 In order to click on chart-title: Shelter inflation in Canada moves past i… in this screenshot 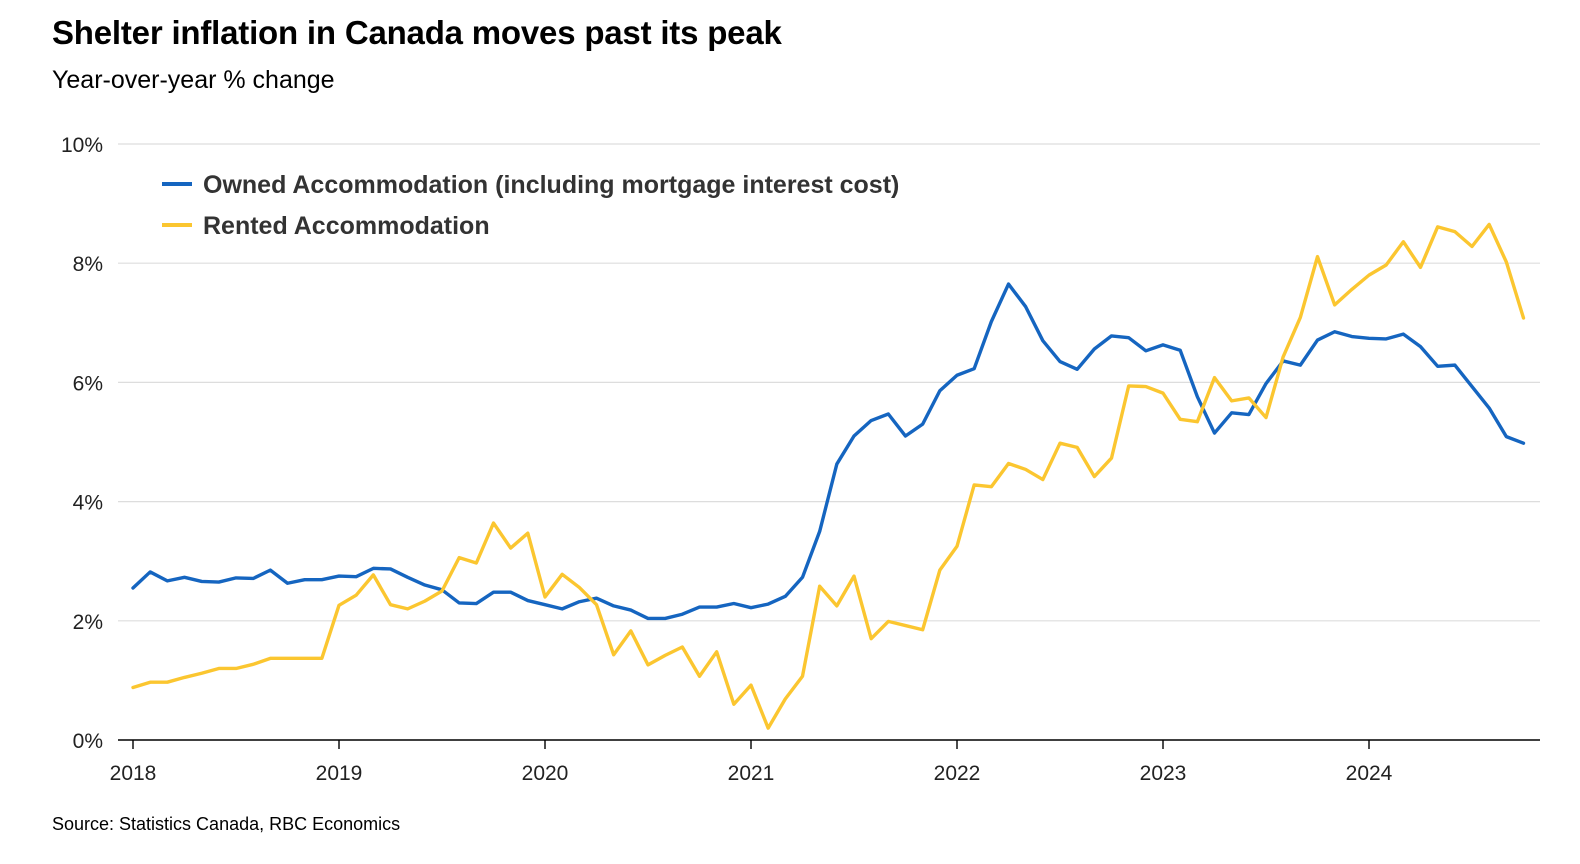, I will do `click(417, 32)`.